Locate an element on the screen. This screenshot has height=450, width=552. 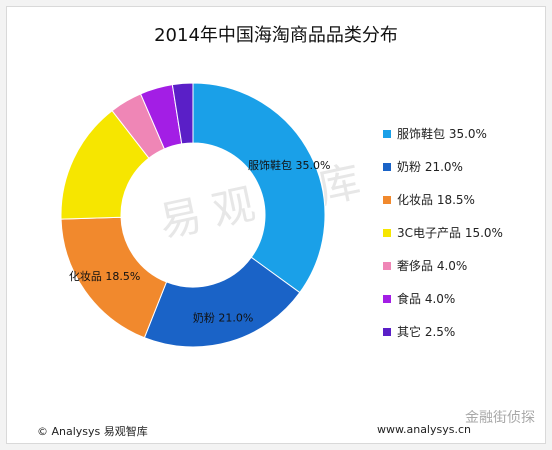
chart-title: 2014年中国海淘商品品类分布 is located at coordinates (276, 35).